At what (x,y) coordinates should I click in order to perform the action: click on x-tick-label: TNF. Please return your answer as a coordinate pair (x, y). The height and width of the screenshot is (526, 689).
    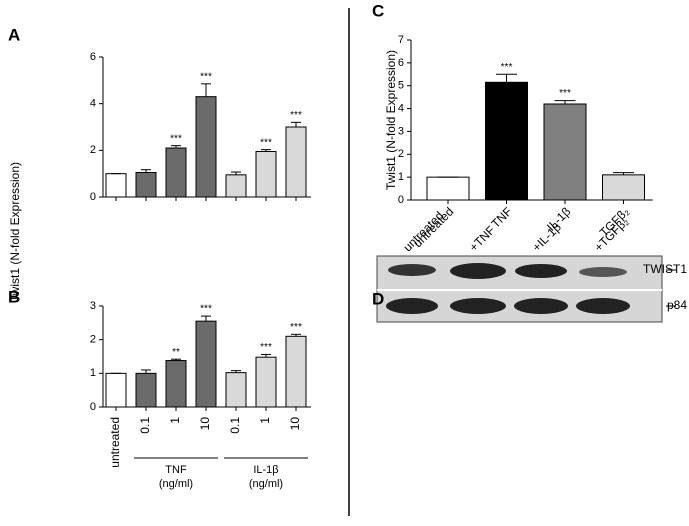
    Looking at the image, I should click on (501, 217).